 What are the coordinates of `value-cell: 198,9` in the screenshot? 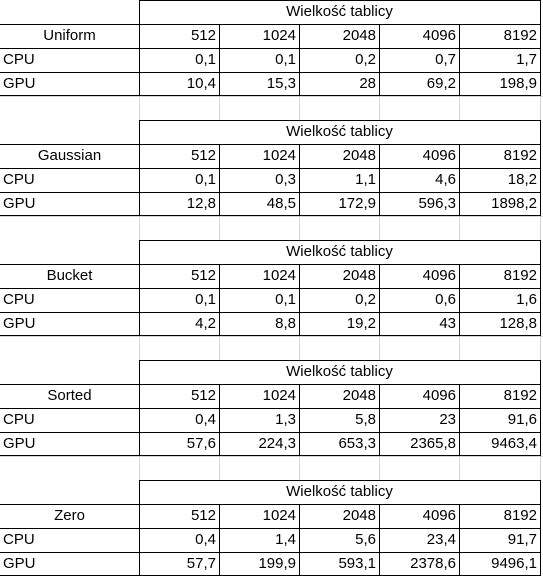 It's located at (518, 83).